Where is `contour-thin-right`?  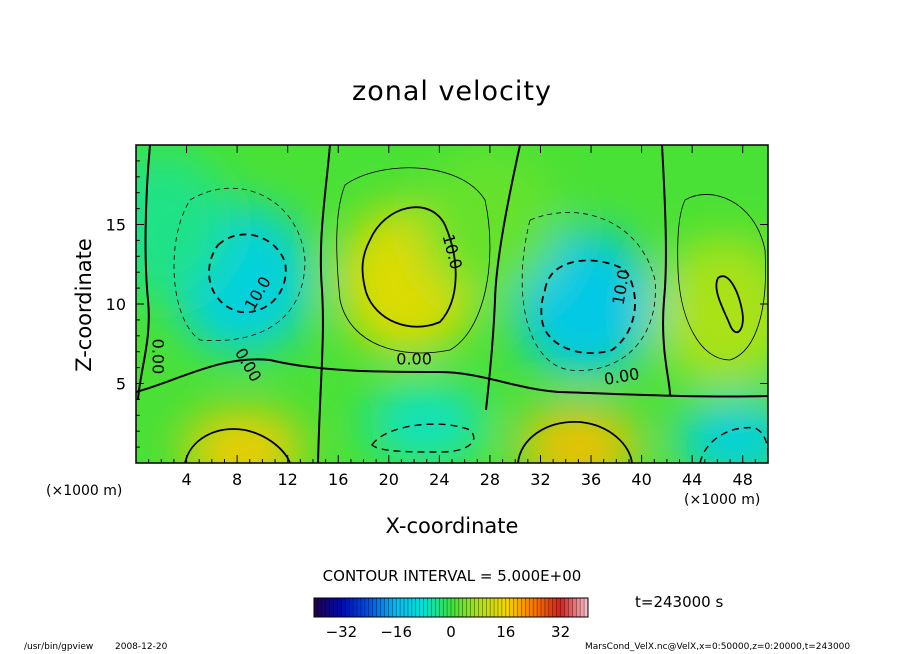 contour-thin-right is located at coordinates (588, 291).